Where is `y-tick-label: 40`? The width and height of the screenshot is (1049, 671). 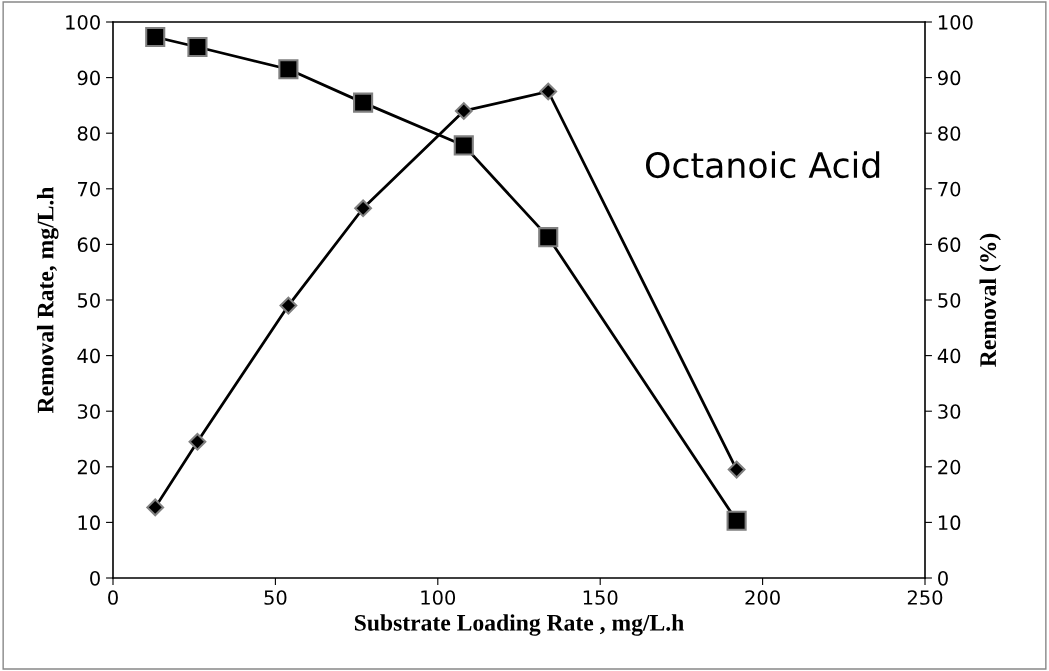
y-tick-label: 40 is located at coordinates (88, 356).